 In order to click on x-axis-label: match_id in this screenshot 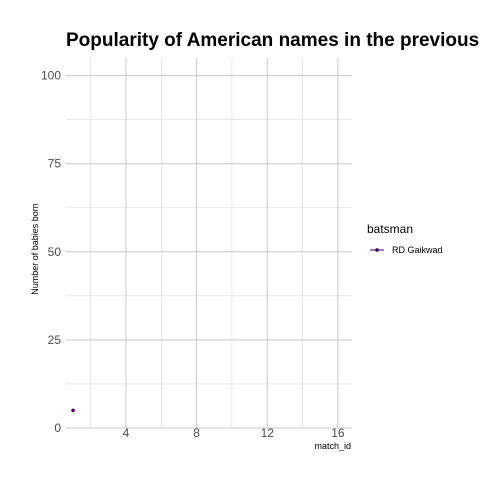, I will do `click(332, 446)`.